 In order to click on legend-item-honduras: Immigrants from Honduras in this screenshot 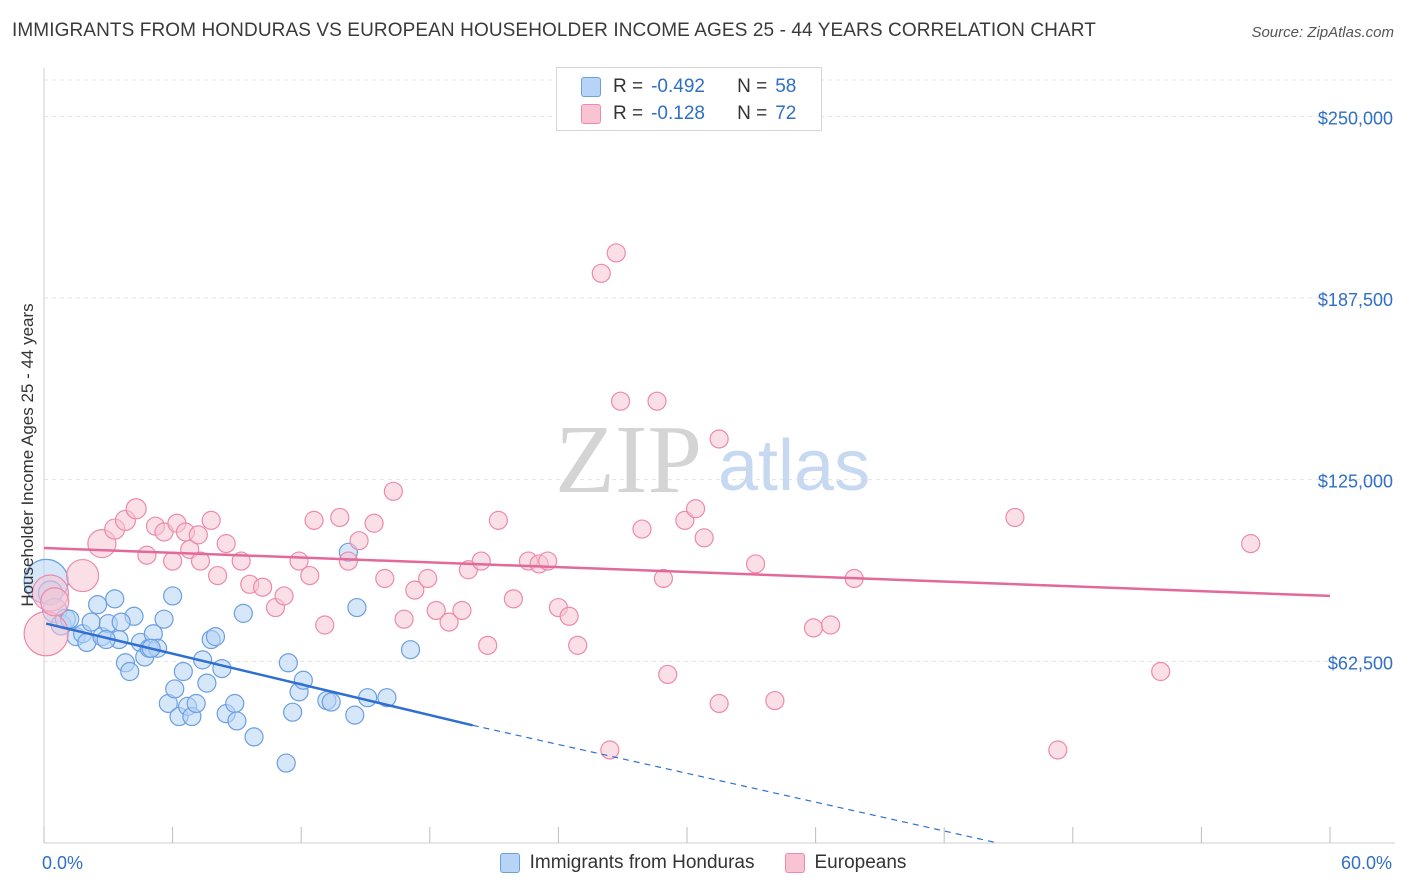, I will do `click(627, 863)`.